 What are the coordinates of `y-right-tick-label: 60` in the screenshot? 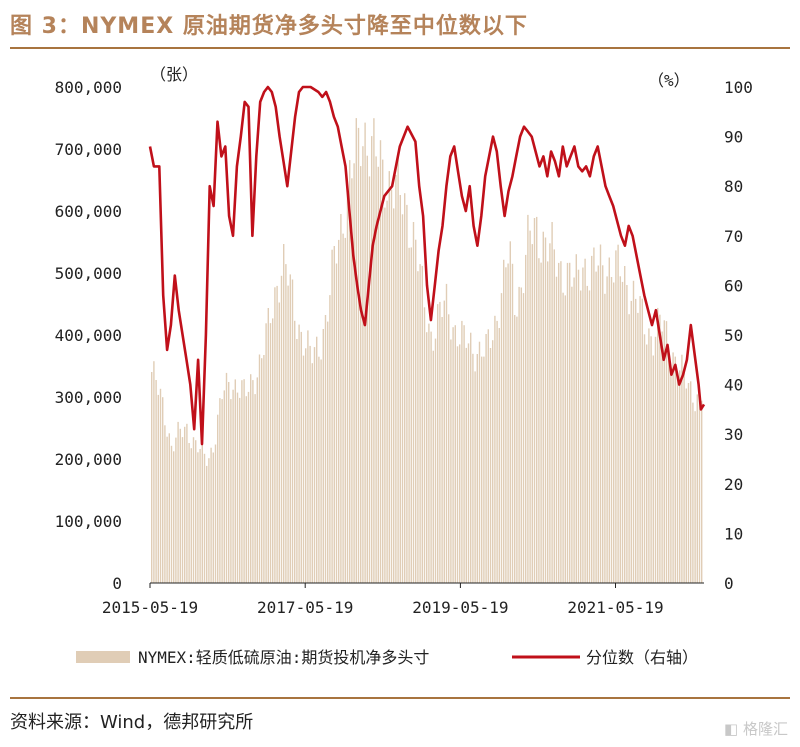 It's located at (733, 285).